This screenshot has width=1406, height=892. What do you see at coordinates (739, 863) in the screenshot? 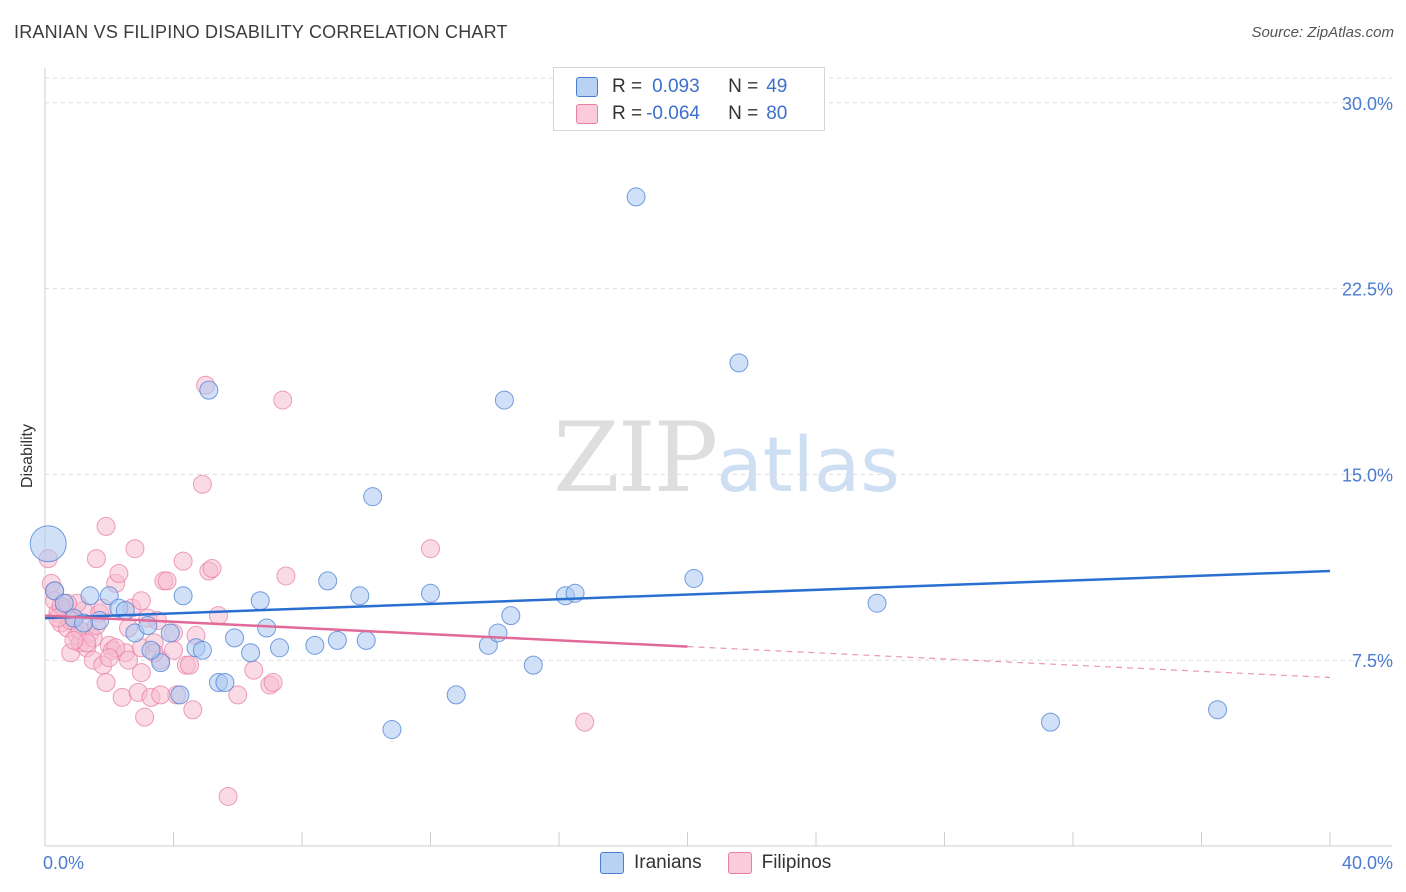
I see `filipinos-legend-swatch` at bounding box center [739, 863].